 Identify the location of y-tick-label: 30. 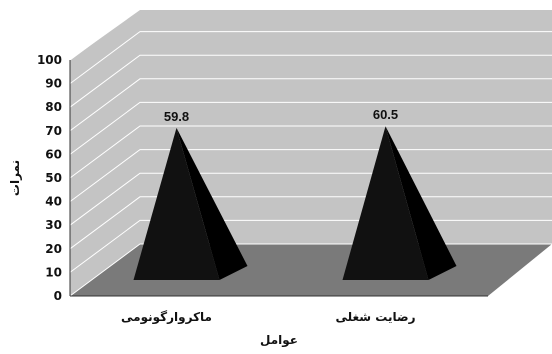
(53, 225).